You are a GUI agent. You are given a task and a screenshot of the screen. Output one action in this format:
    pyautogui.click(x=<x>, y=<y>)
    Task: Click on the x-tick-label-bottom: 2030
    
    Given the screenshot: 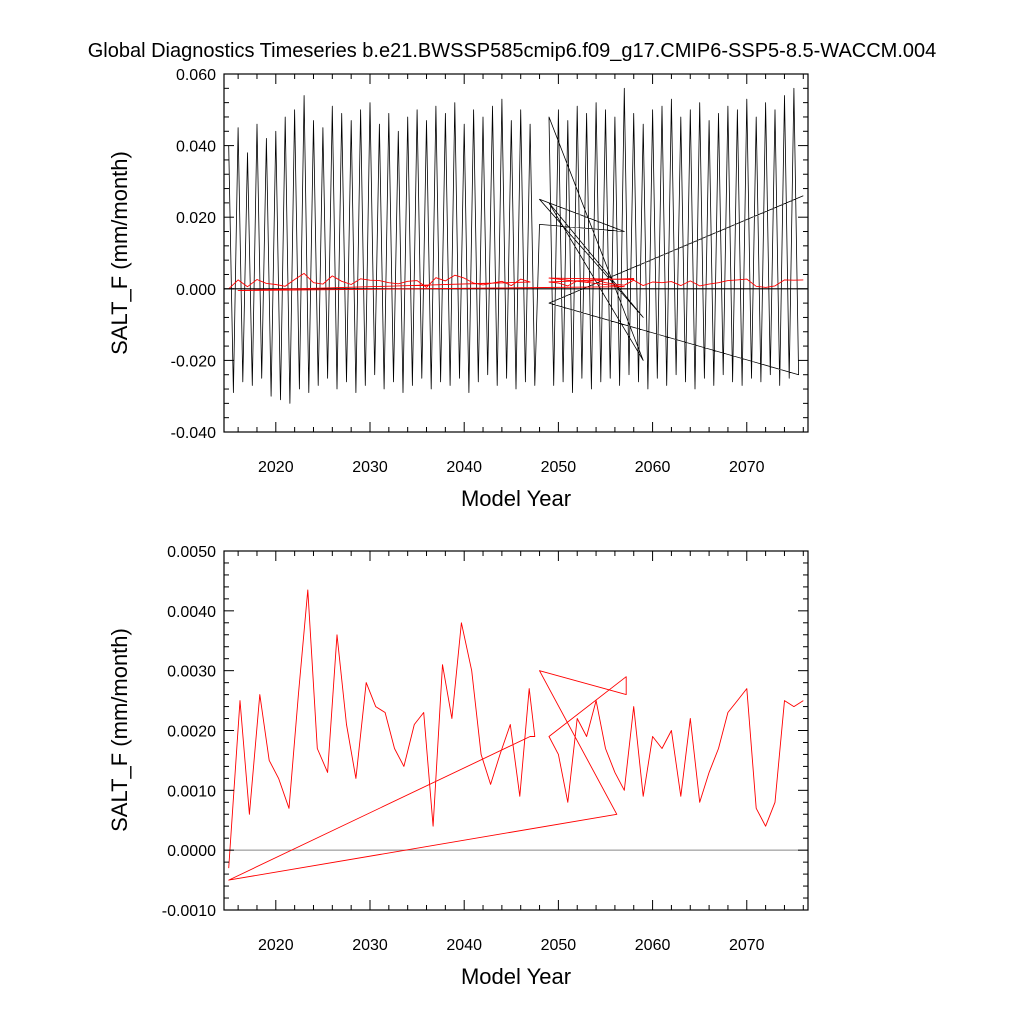 What is the action you would take?
    pyautogui.click(x=370, y=945)
    